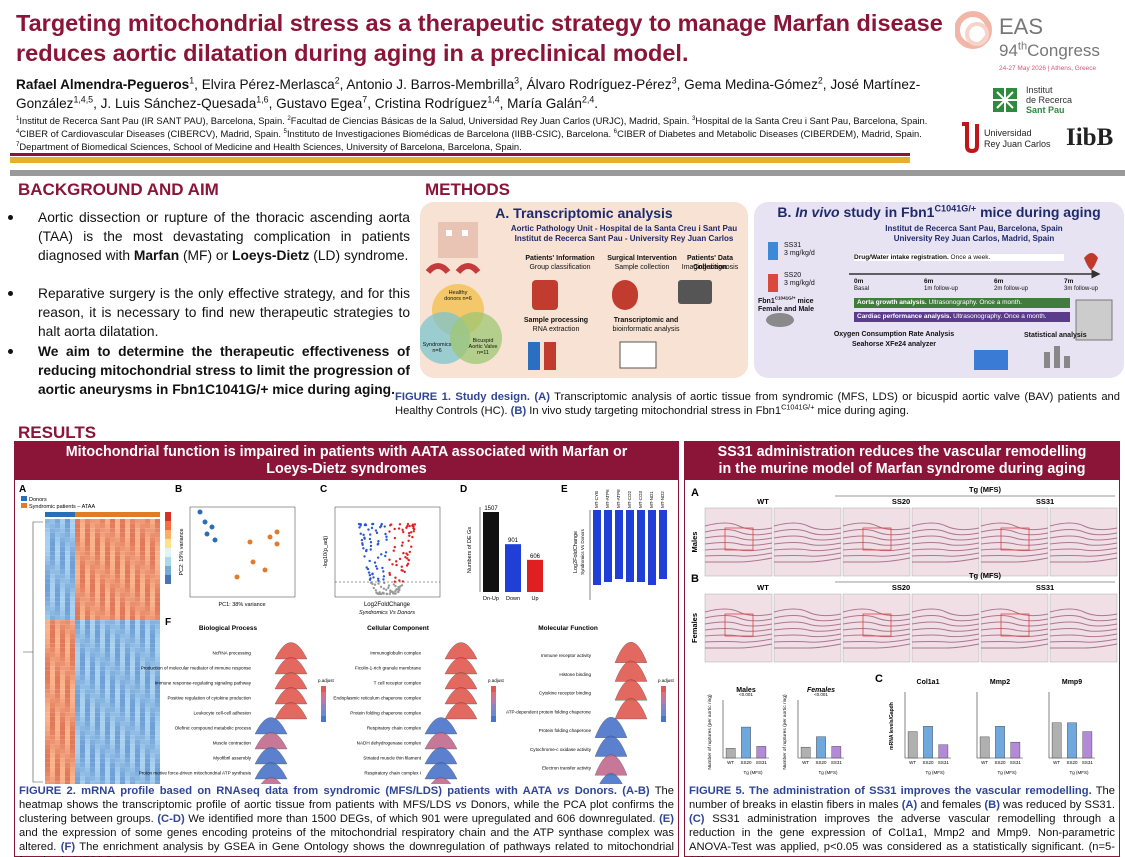  What do you see at coordinates (1072, 682) in the screenshot?
I see `chart-title: Mmp9` at bounding box center [1072, 682].